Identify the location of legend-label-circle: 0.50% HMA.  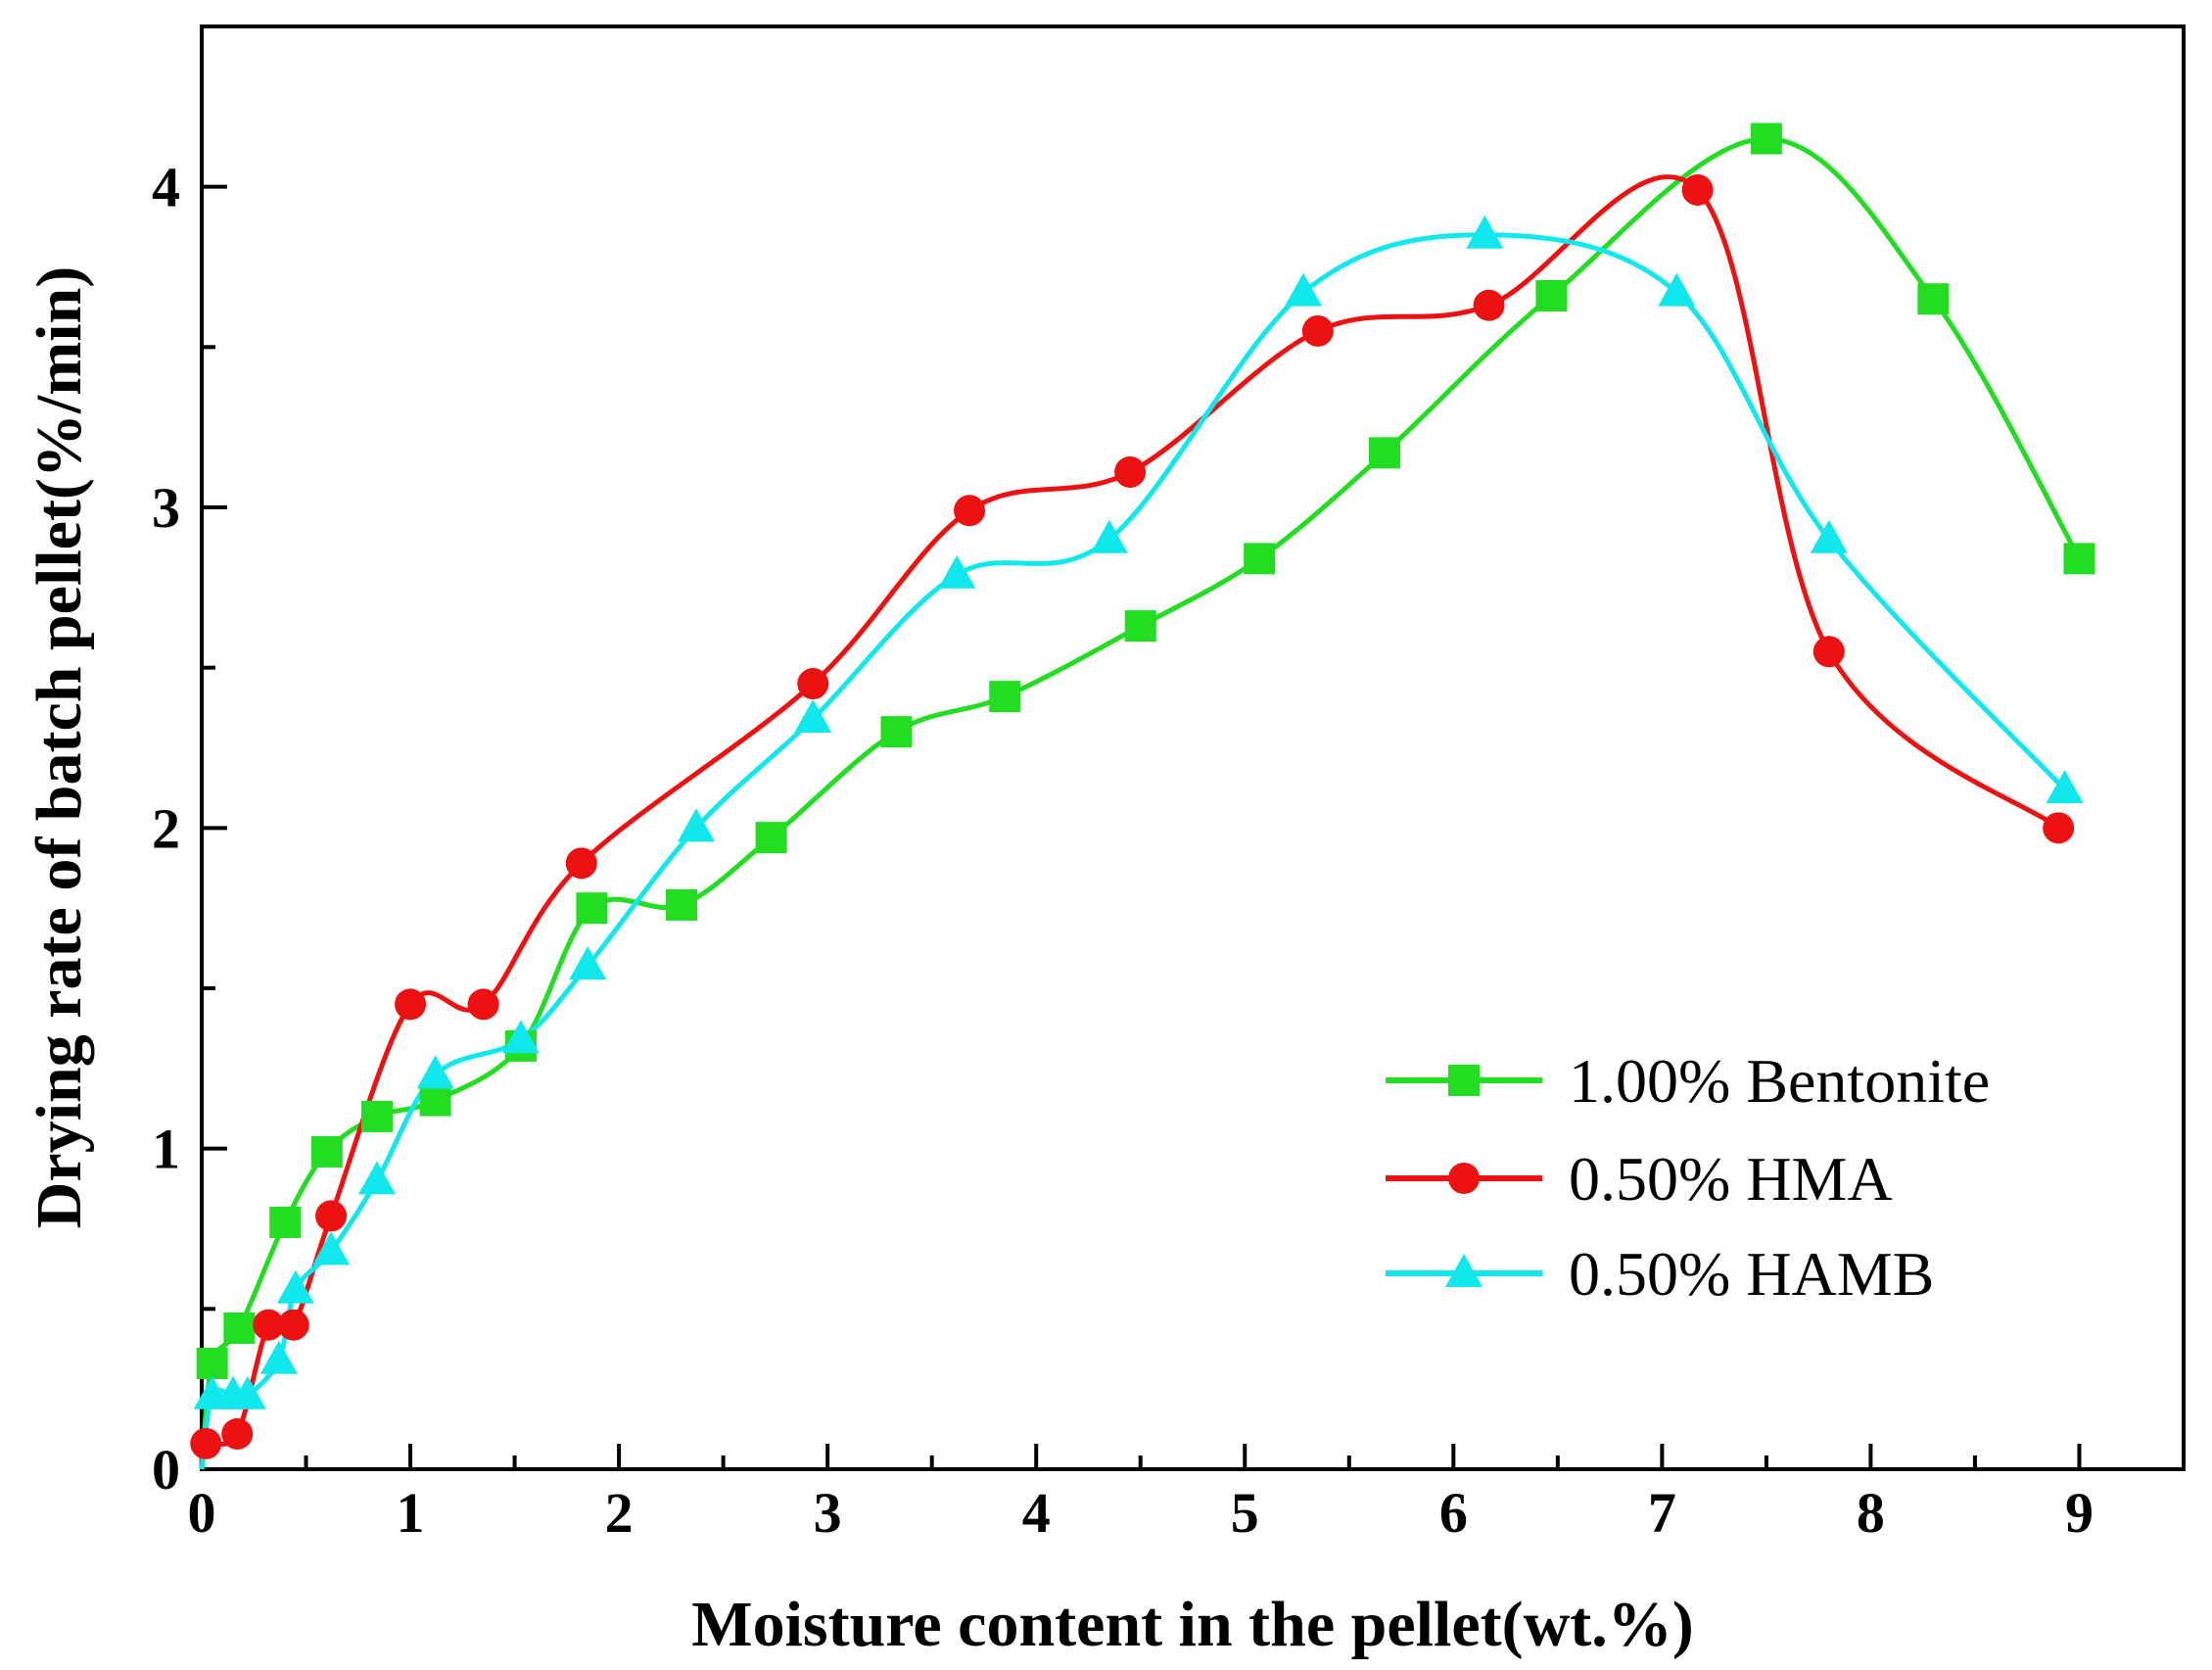
(1731, 1179).